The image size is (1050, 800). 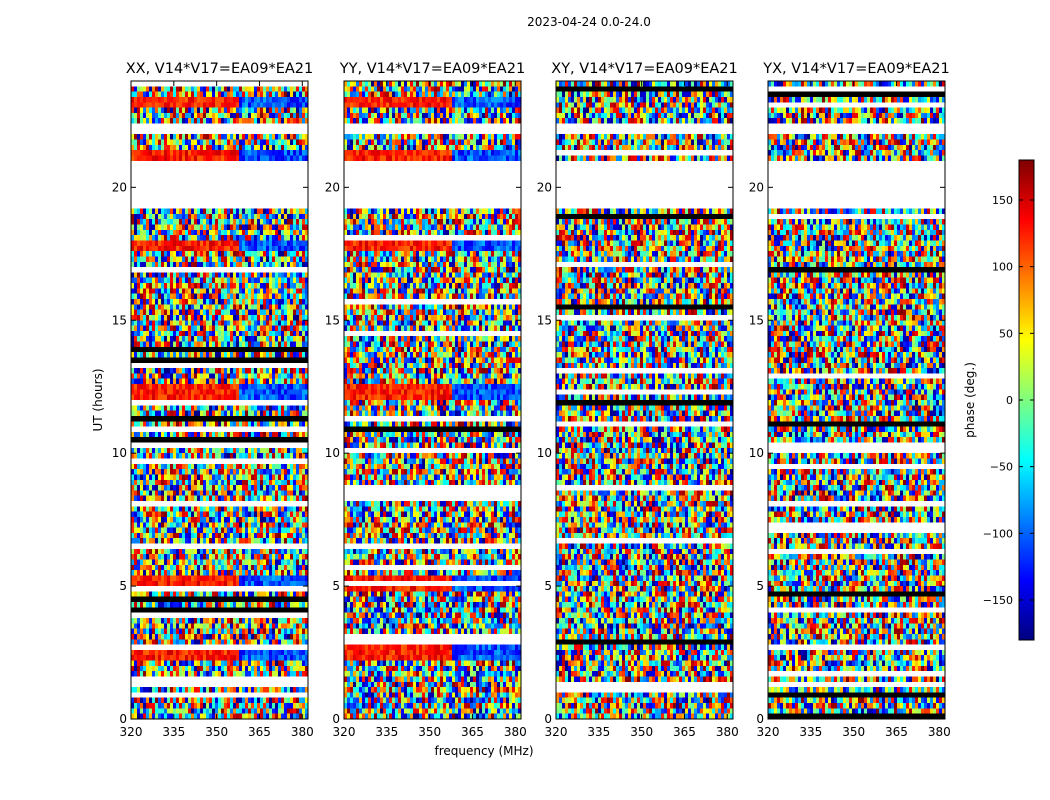 What do you see at coordinates (999, 400) in the screenshot?
I see `colorbar: 150 100 50 0 −50 −100 −150 phase (deg.)` at bounding box center [999, 400].